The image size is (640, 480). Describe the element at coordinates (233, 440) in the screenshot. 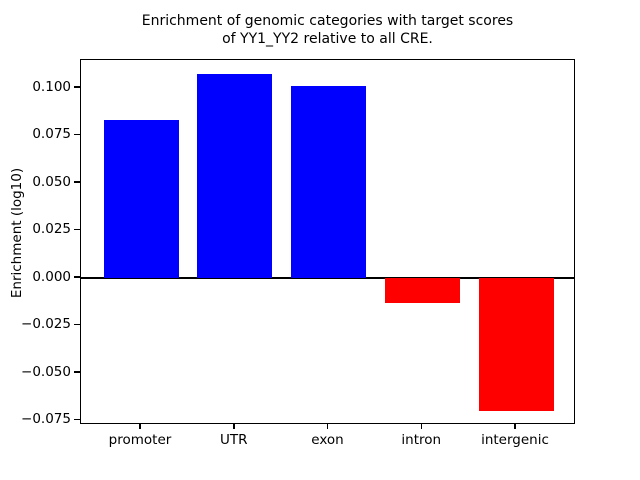

I see `x-tick-label: UTR` at that location.